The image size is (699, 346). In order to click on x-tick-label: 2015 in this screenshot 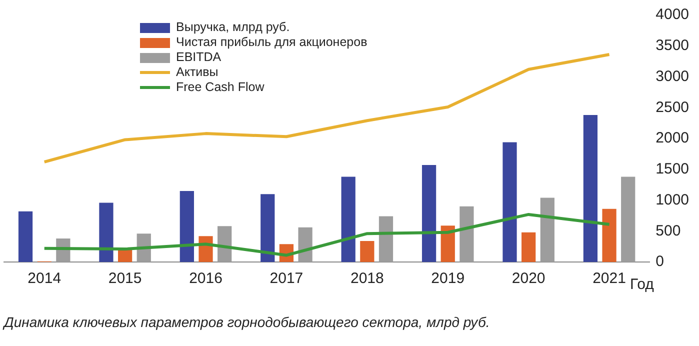, I will do `click(125, 279)`.